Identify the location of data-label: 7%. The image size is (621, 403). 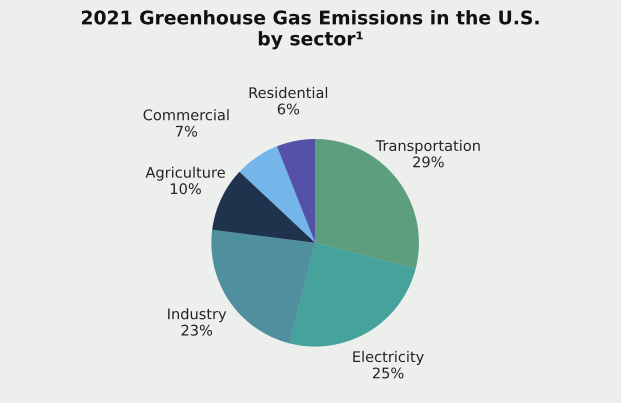
(187, 131).